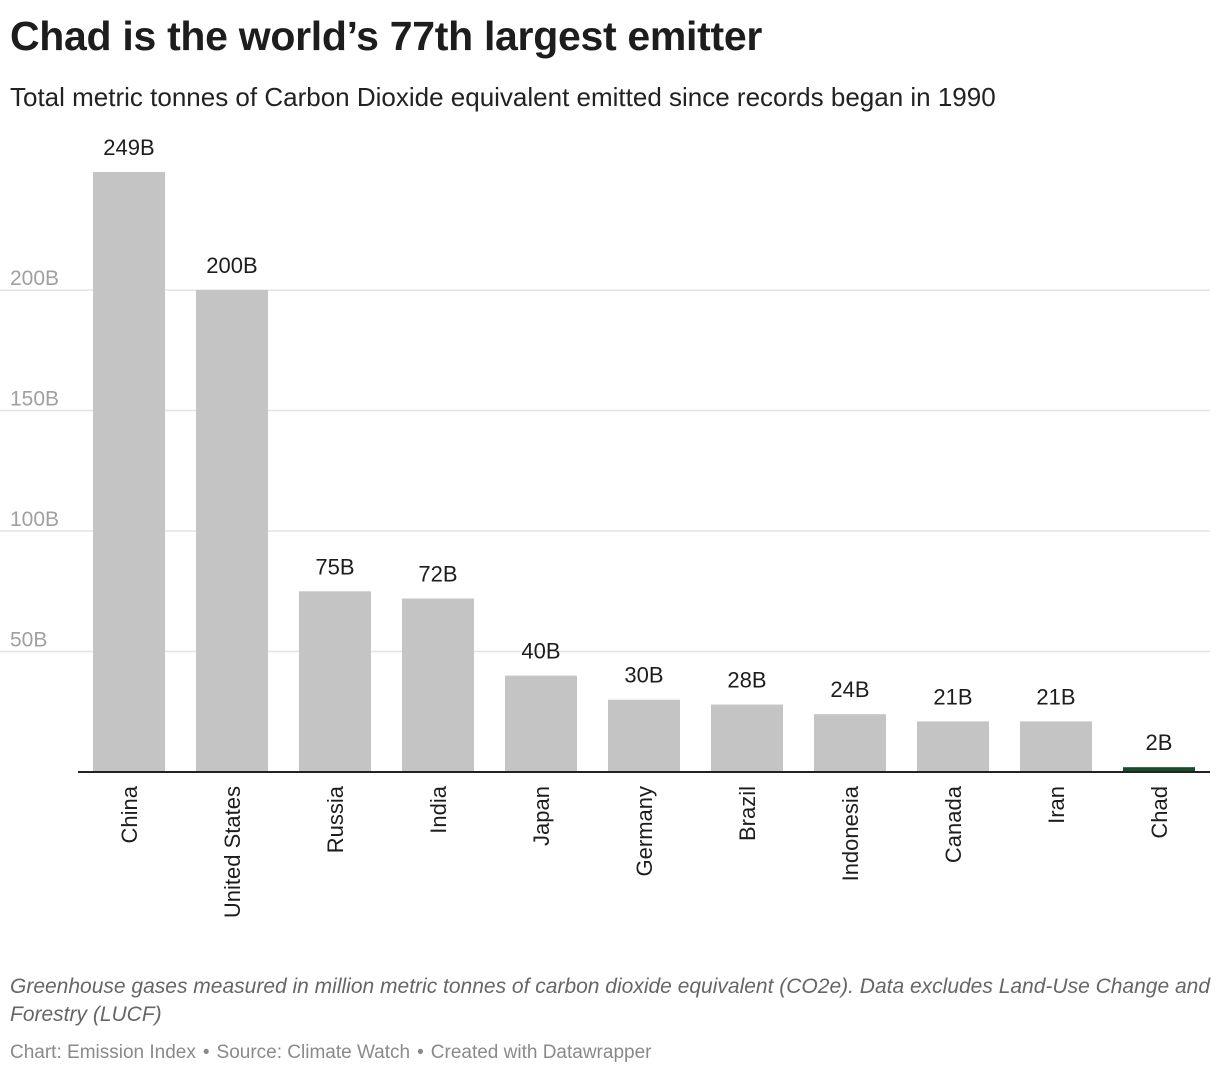 The image size is (1220, 1078). What do you see at coordinates (747, 813) in the screenshot?
I see `x-tick-label: Brazil` at bounding box center [747, 813].